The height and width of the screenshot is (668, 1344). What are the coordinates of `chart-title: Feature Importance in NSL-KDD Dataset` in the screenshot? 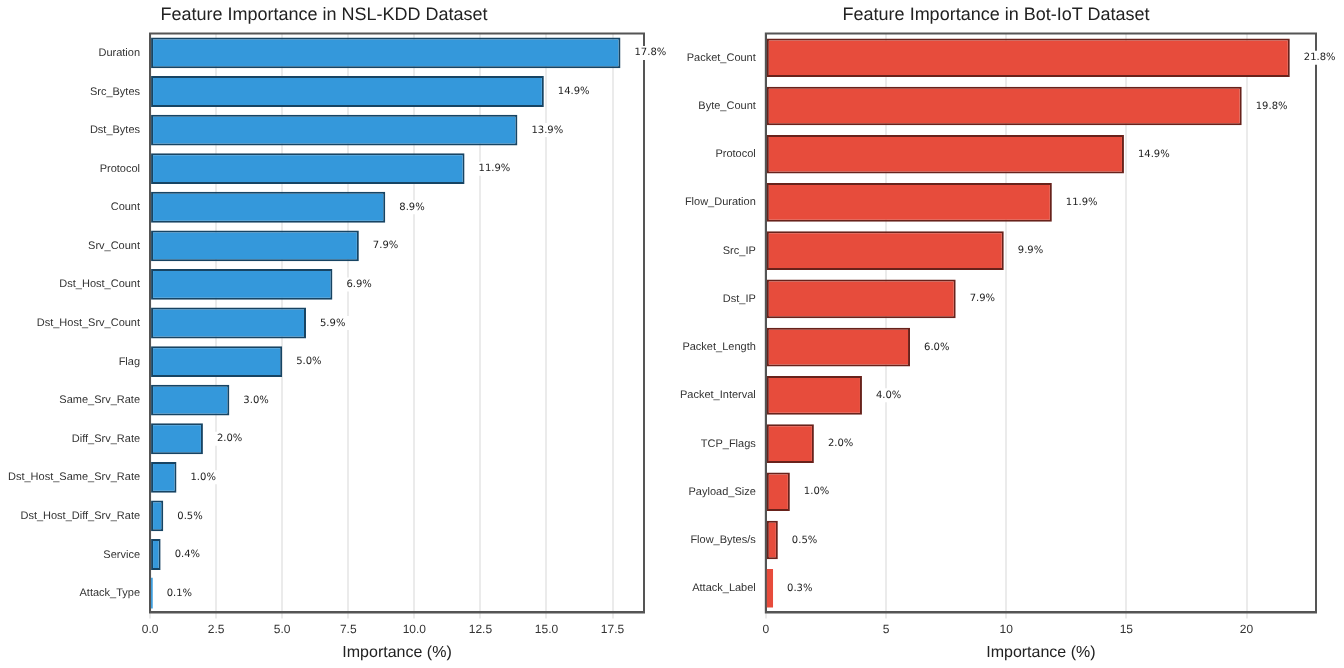 It's located at (324, 13).